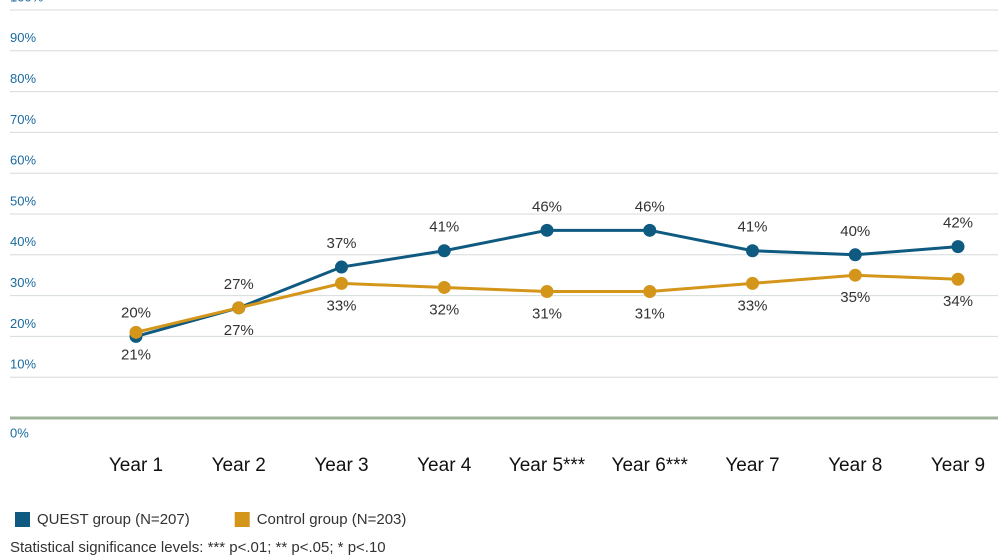  Describe the element at coordinates (113, 519) in the screenshot. I see `legend-label: QUEST group (N=207)` at that location.